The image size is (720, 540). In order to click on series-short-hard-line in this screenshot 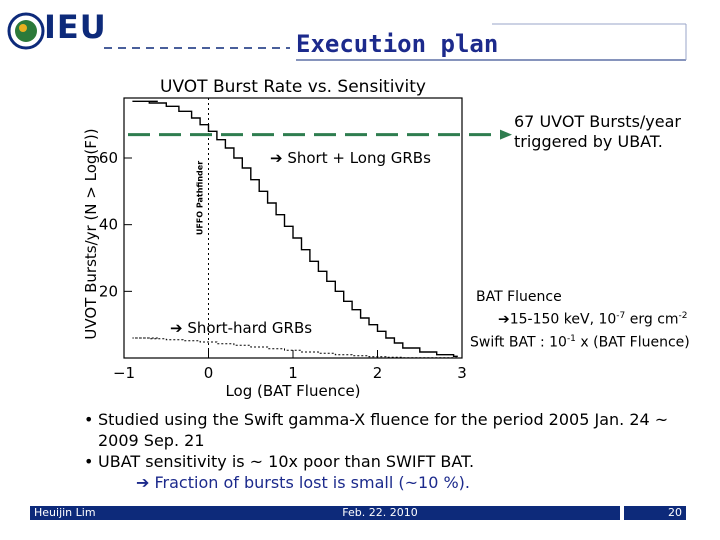, I will do `click(295, 348)`.